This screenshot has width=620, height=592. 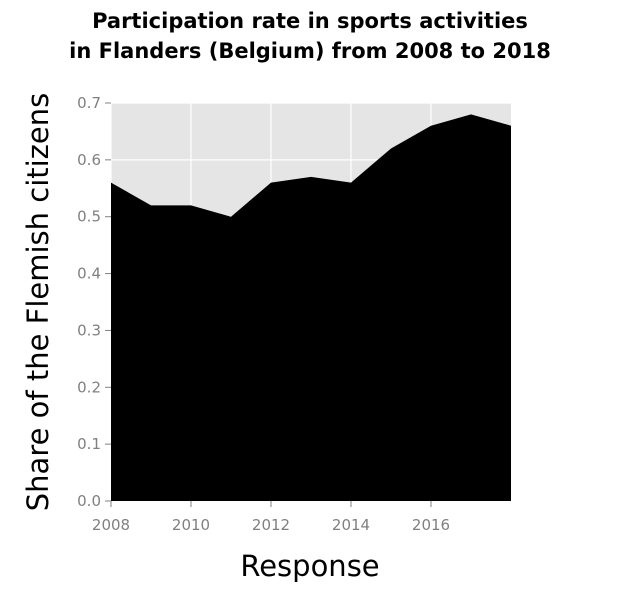 I want to click on x-tick-label: 2010, so click(x=191, y=525).